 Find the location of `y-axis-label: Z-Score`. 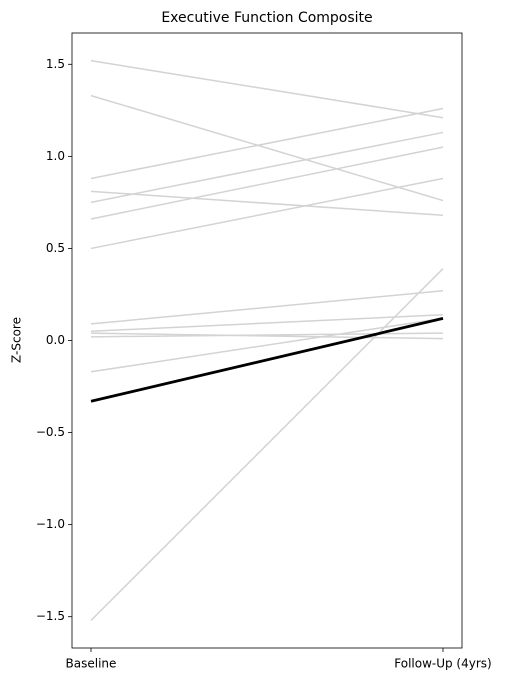

y-axis-label: Z-Score is located at coordinates (17, 340).